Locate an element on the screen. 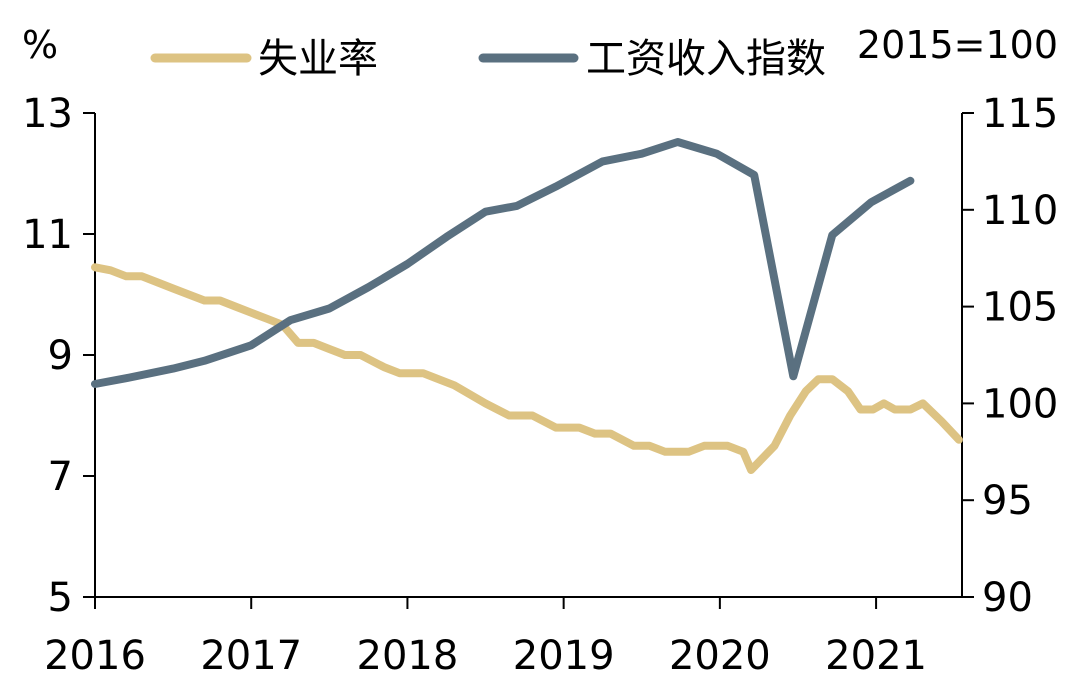 This screenshot has width=1080, height=692. right-tick-label: 110 is located at coordinates (1020, 211).